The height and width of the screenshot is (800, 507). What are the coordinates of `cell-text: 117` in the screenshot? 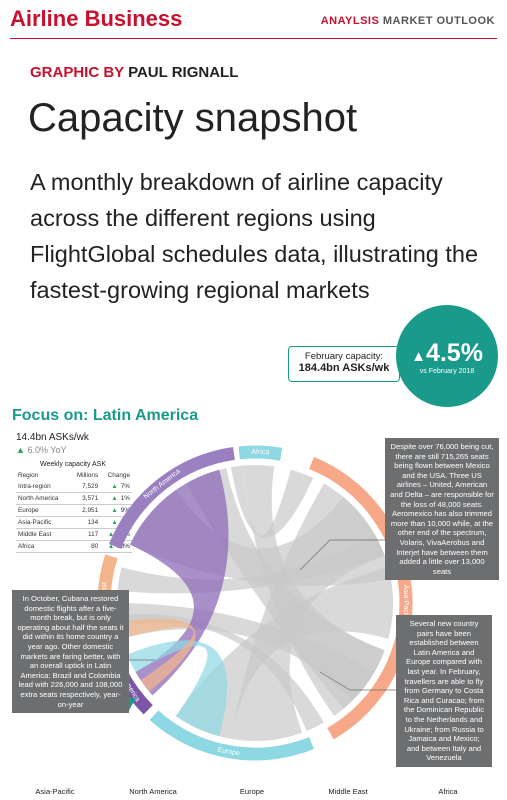 It's located at (93, 534).